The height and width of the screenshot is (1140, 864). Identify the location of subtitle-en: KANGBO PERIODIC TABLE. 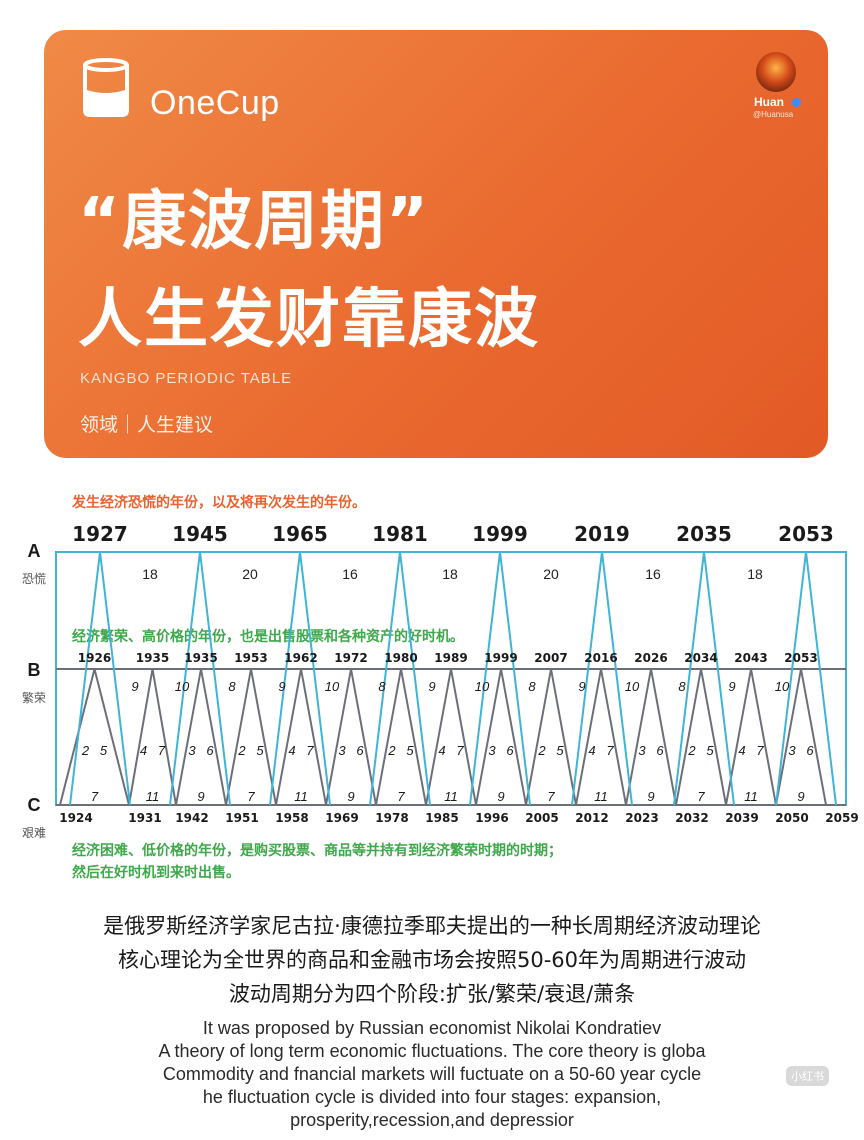
(186, 378).